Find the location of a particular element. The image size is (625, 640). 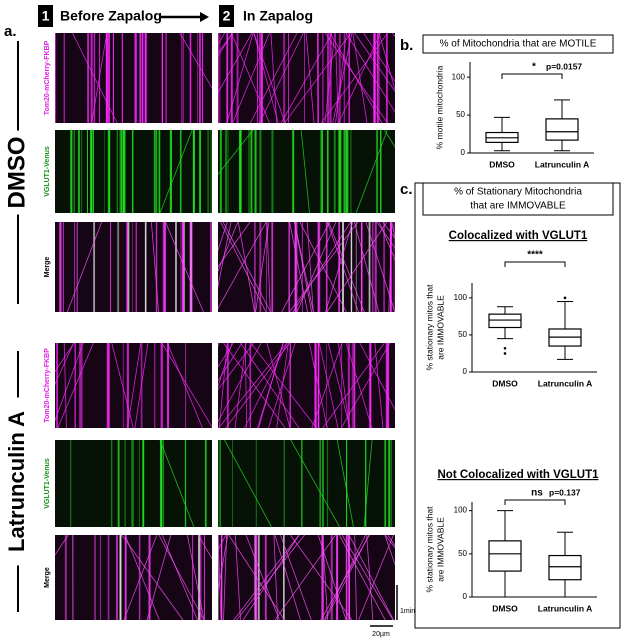

panel-title: that are IMMOVABLE is located at coordinates (518, 206).